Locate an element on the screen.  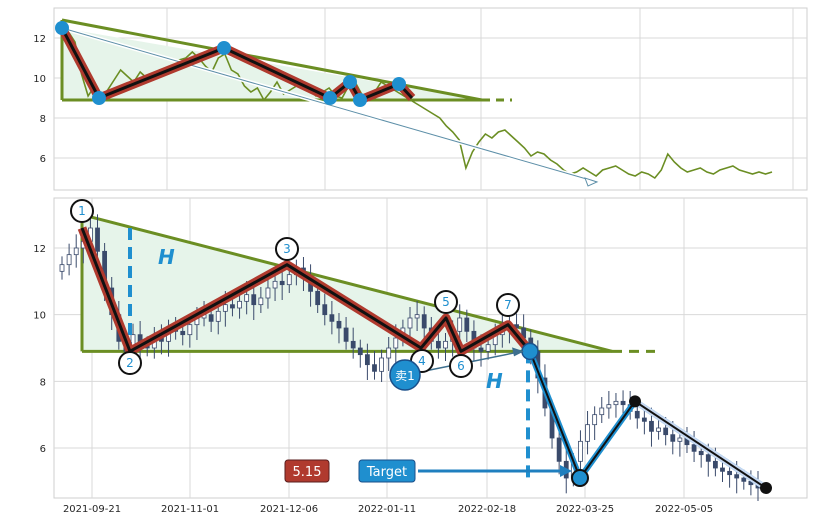
pivot-label-text: 2 is located at coordinates (130, 363).